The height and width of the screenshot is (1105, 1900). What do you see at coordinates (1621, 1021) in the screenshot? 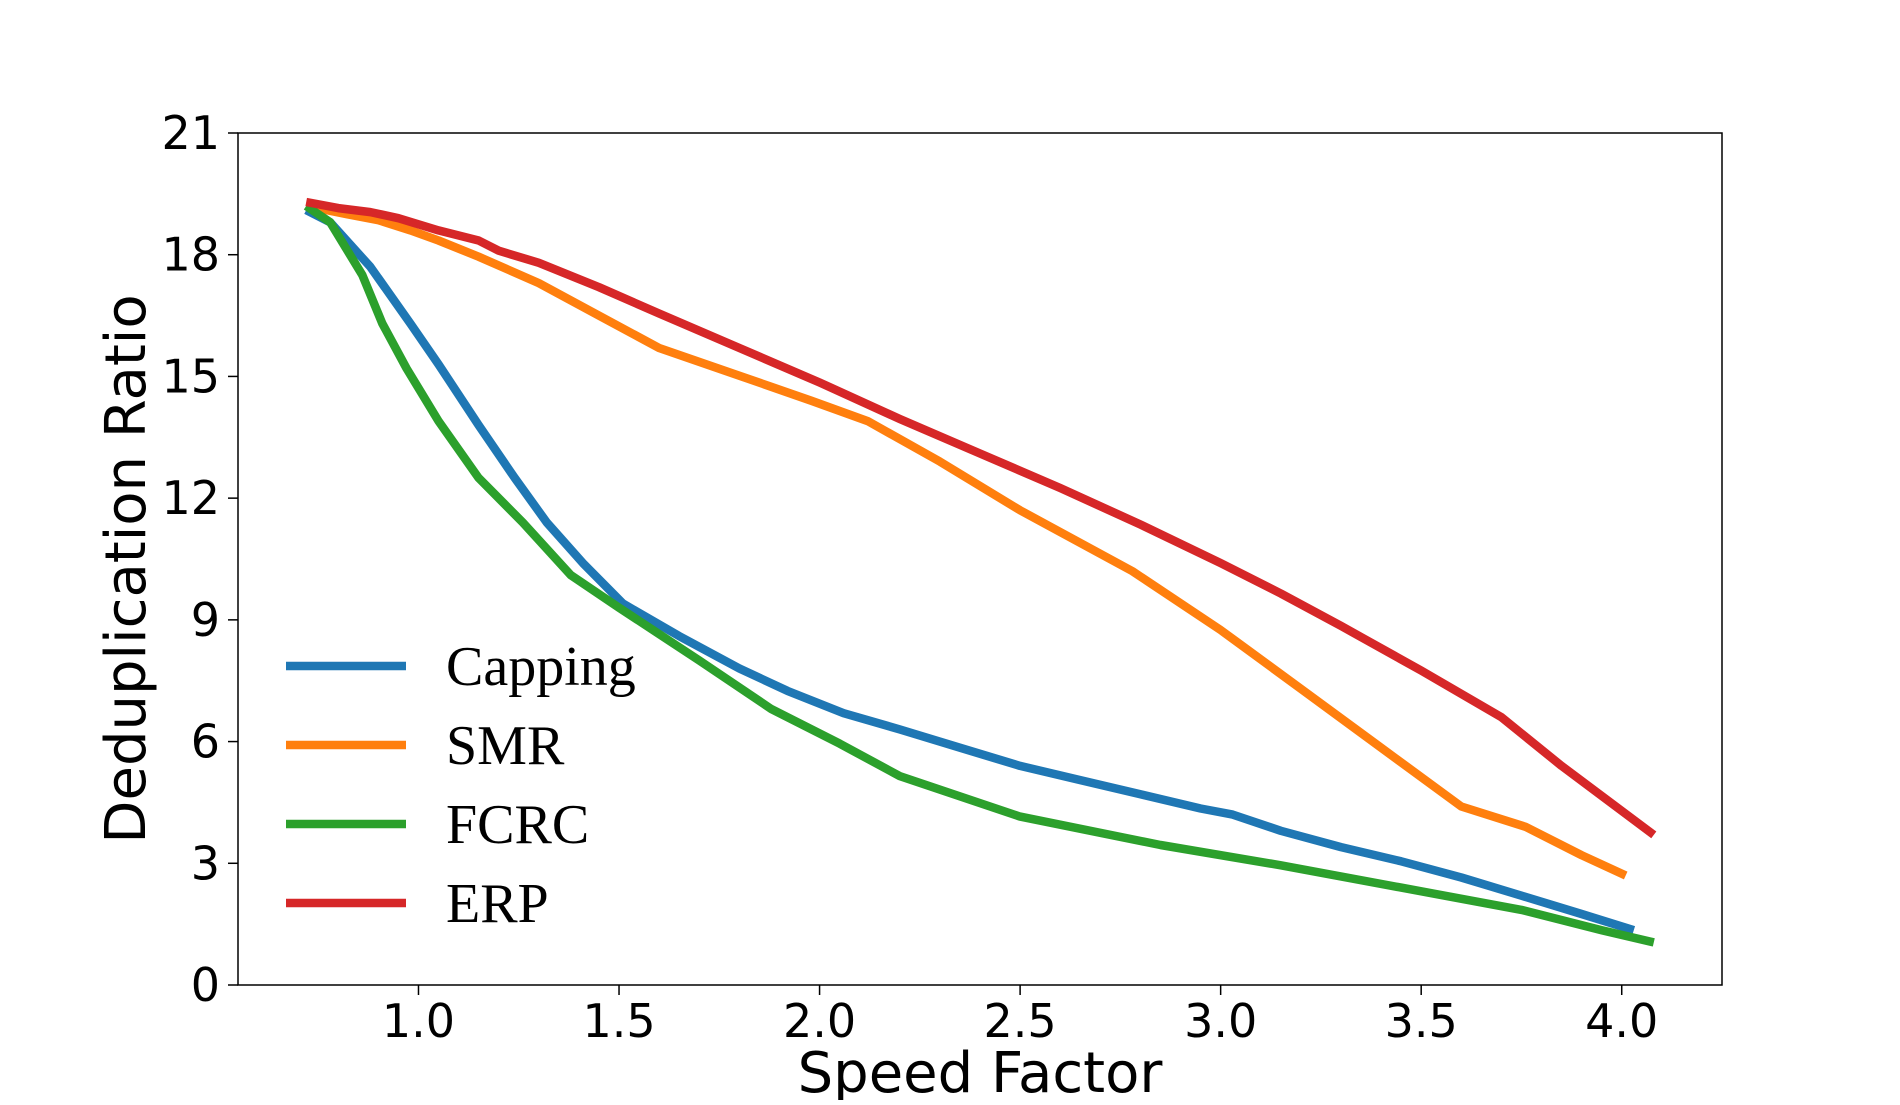
I see `x-tick-label: 4.0` at bounding box center [1621, 1021].